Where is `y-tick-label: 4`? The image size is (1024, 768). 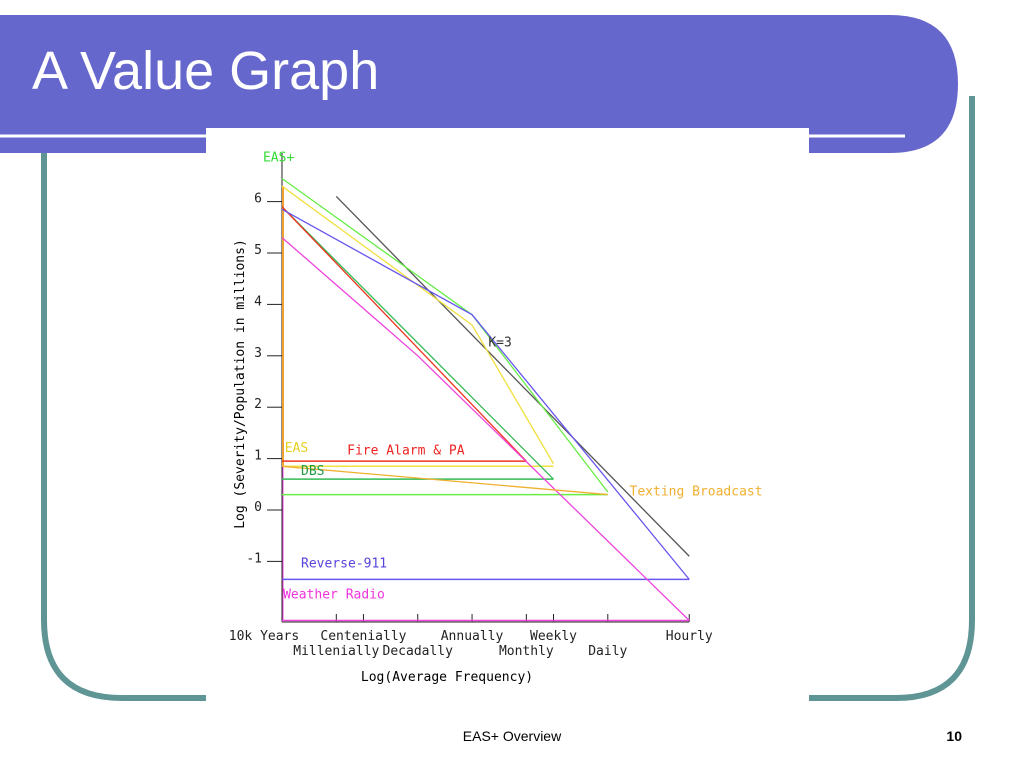 y-tick-label: 4 is located at coordinates (258, 301).